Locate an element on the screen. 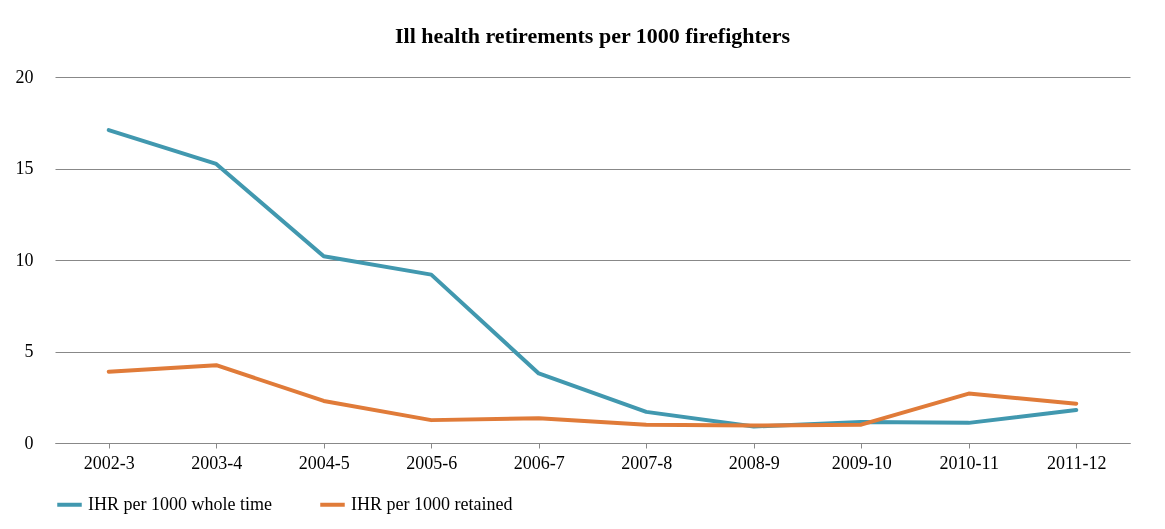 The width and height of the screenshot is (1165, 529). legend-label: IHR per 1000 whole time is located at coordinates (180, 503).